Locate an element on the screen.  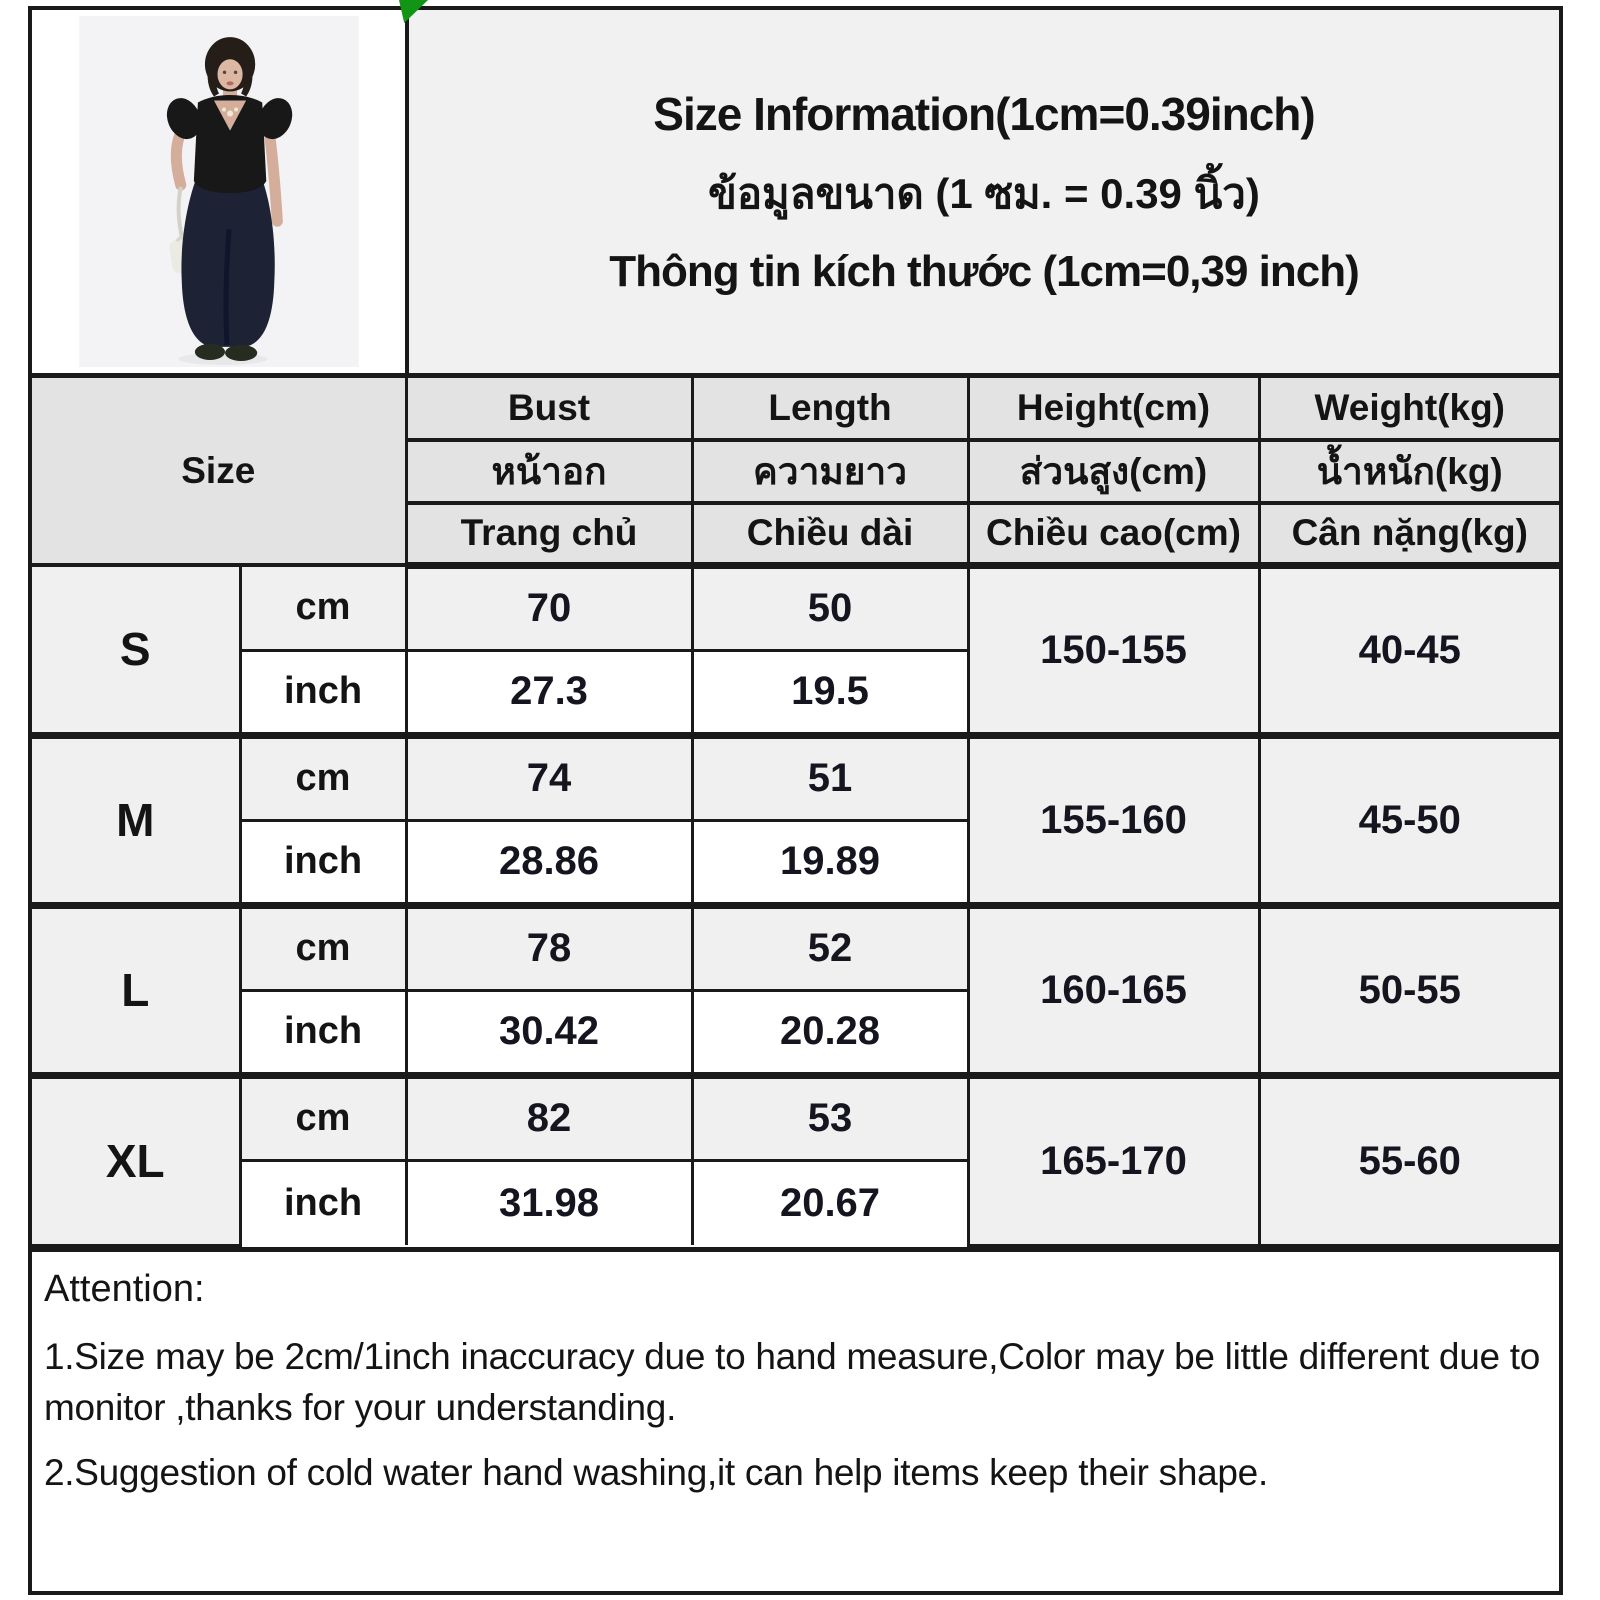
size-label-m: M is located at coordinates (137, 819).